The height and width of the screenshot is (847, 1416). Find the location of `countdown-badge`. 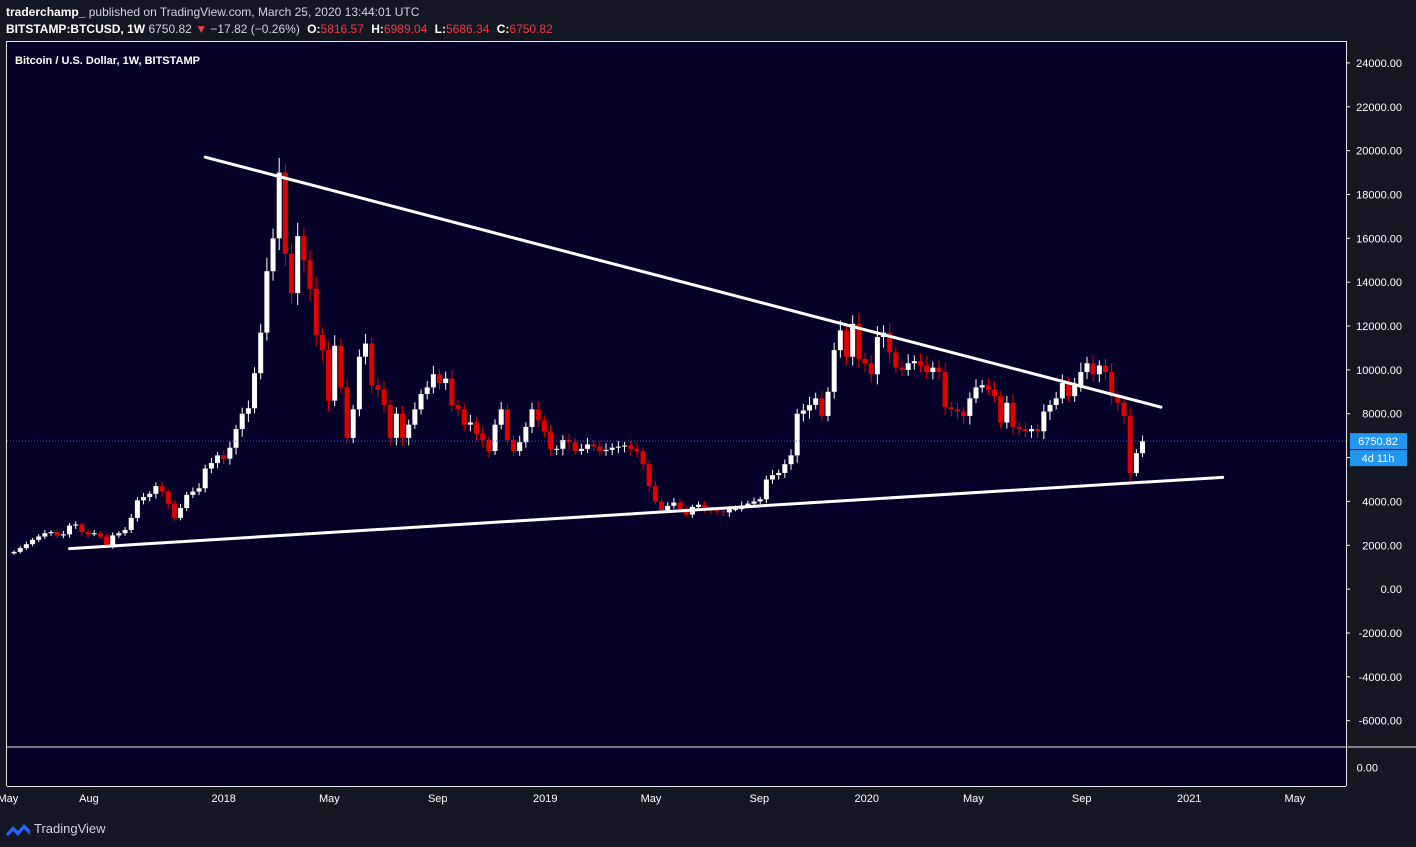

countdown-badge is located at coordinates (1378, 458).